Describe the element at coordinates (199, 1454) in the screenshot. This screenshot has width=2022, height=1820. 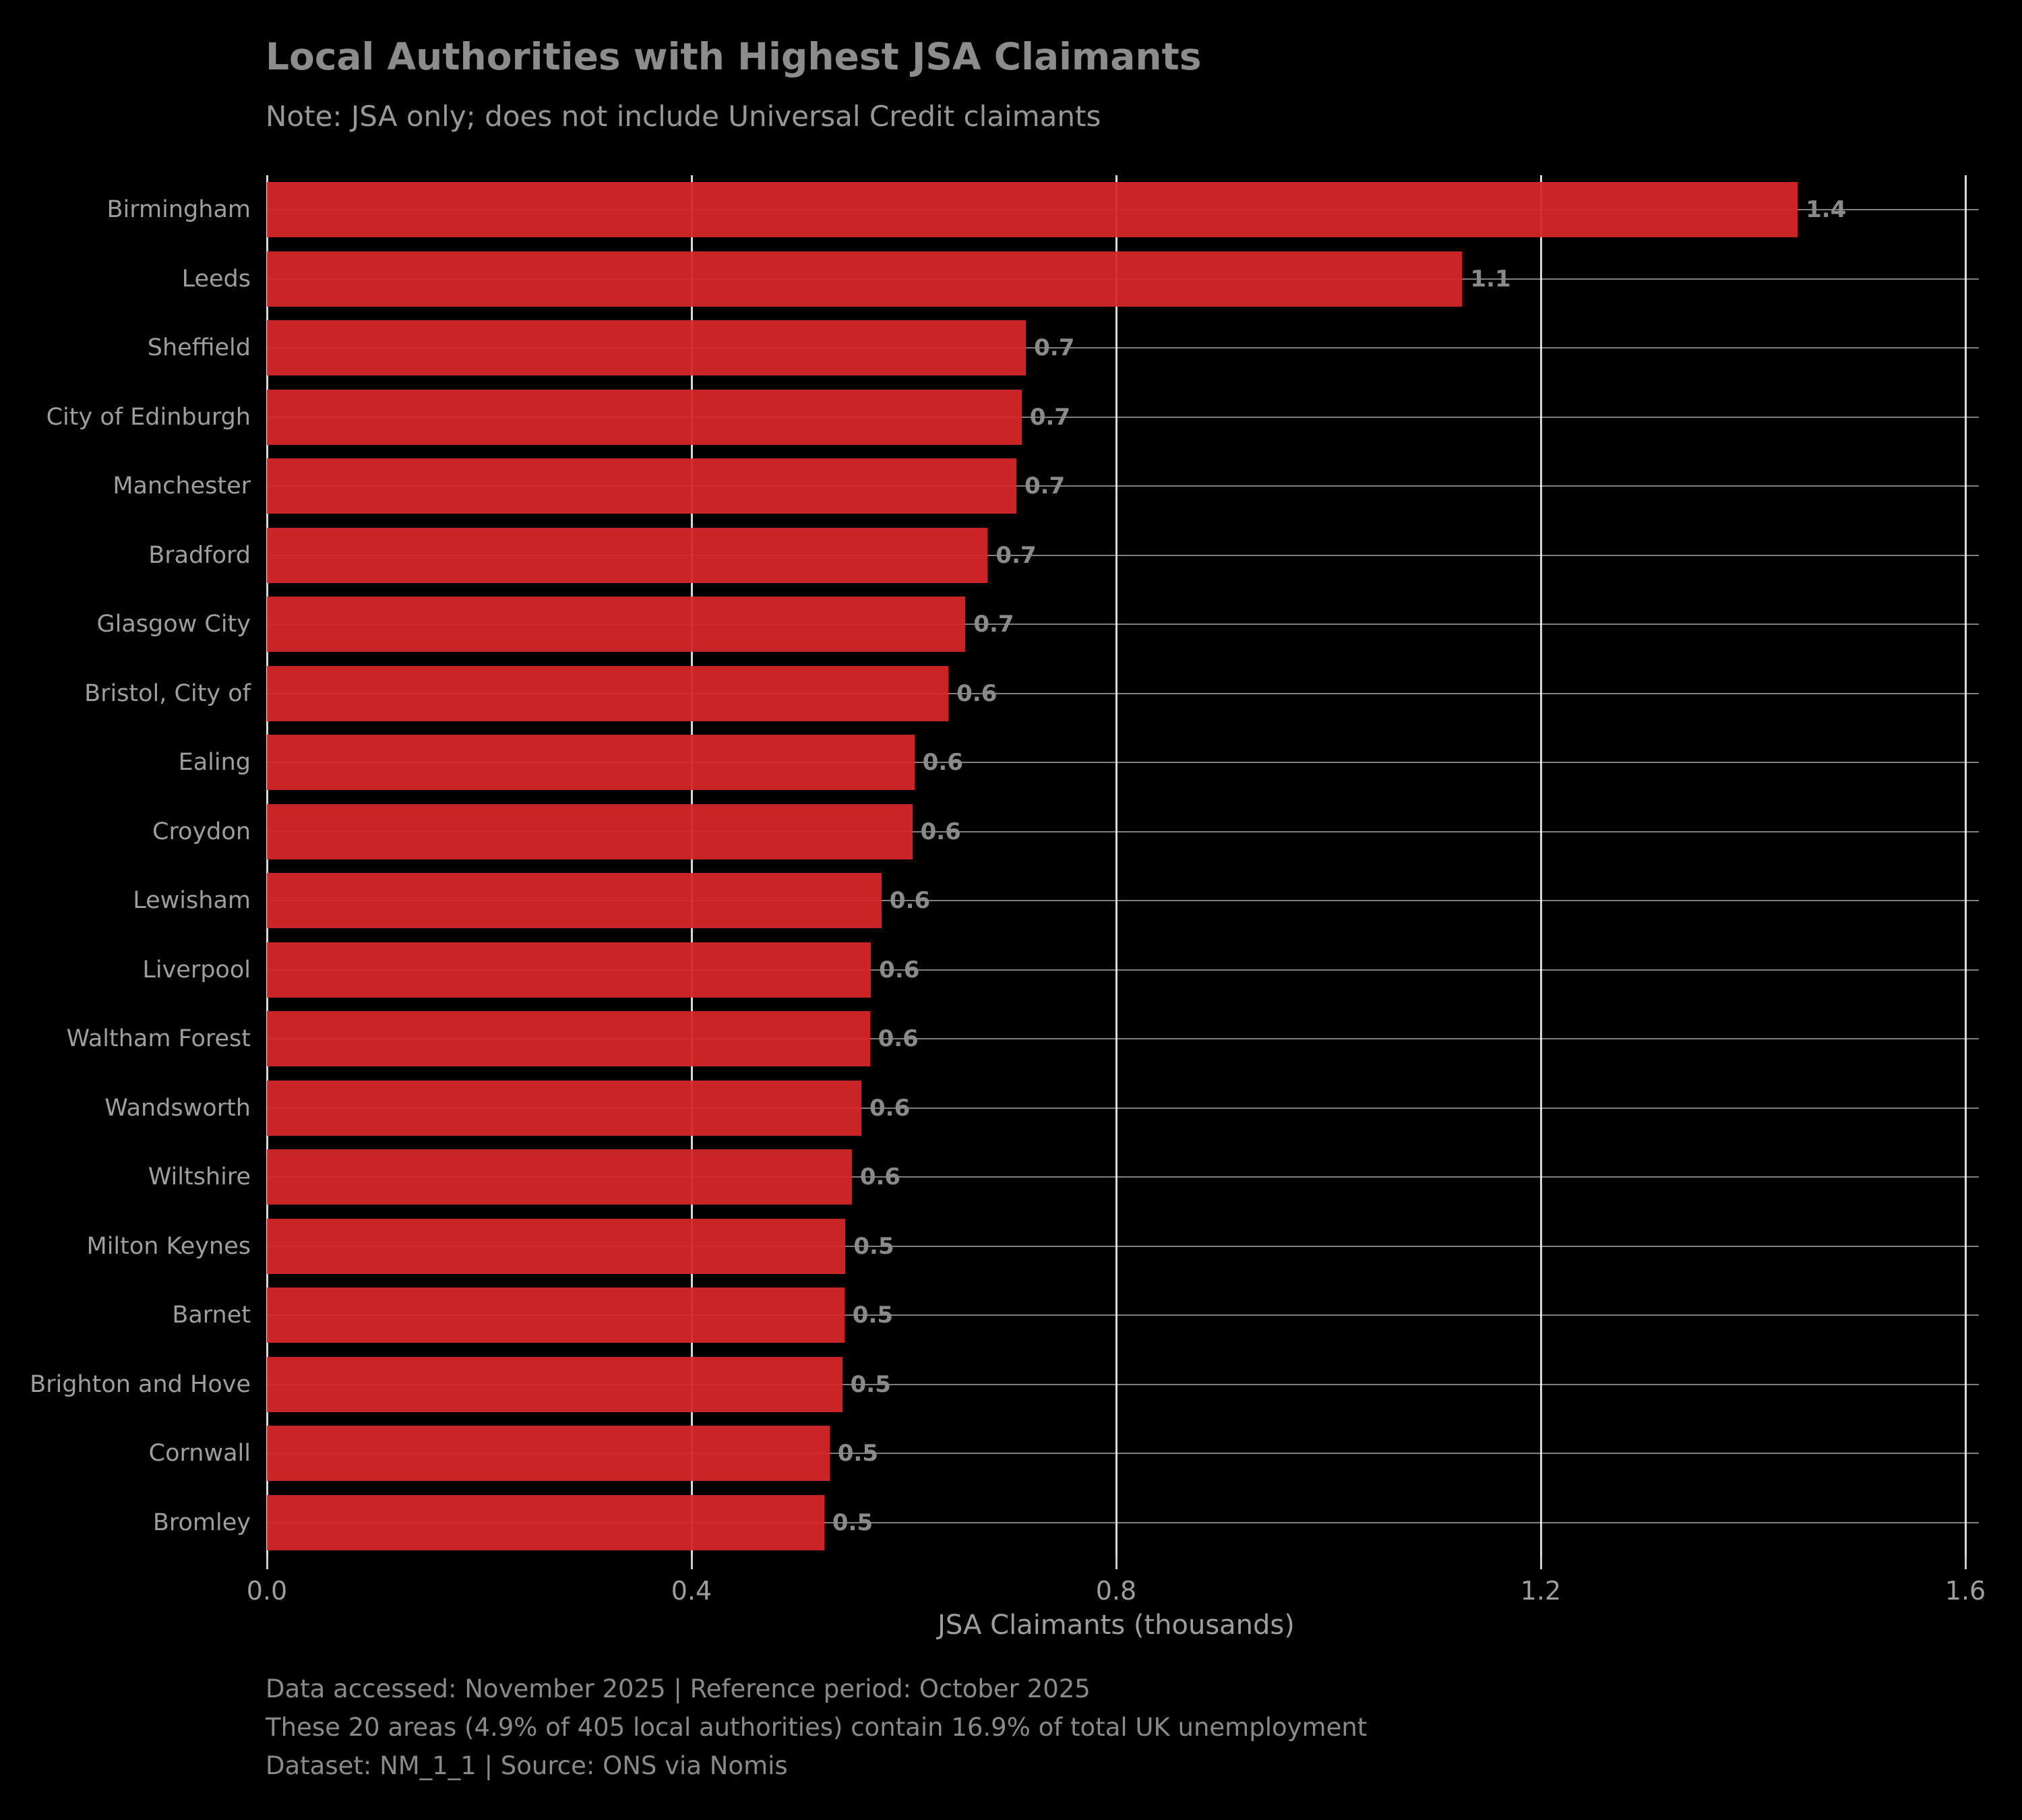
I see `y-tick-label: Cornwall` at that location.